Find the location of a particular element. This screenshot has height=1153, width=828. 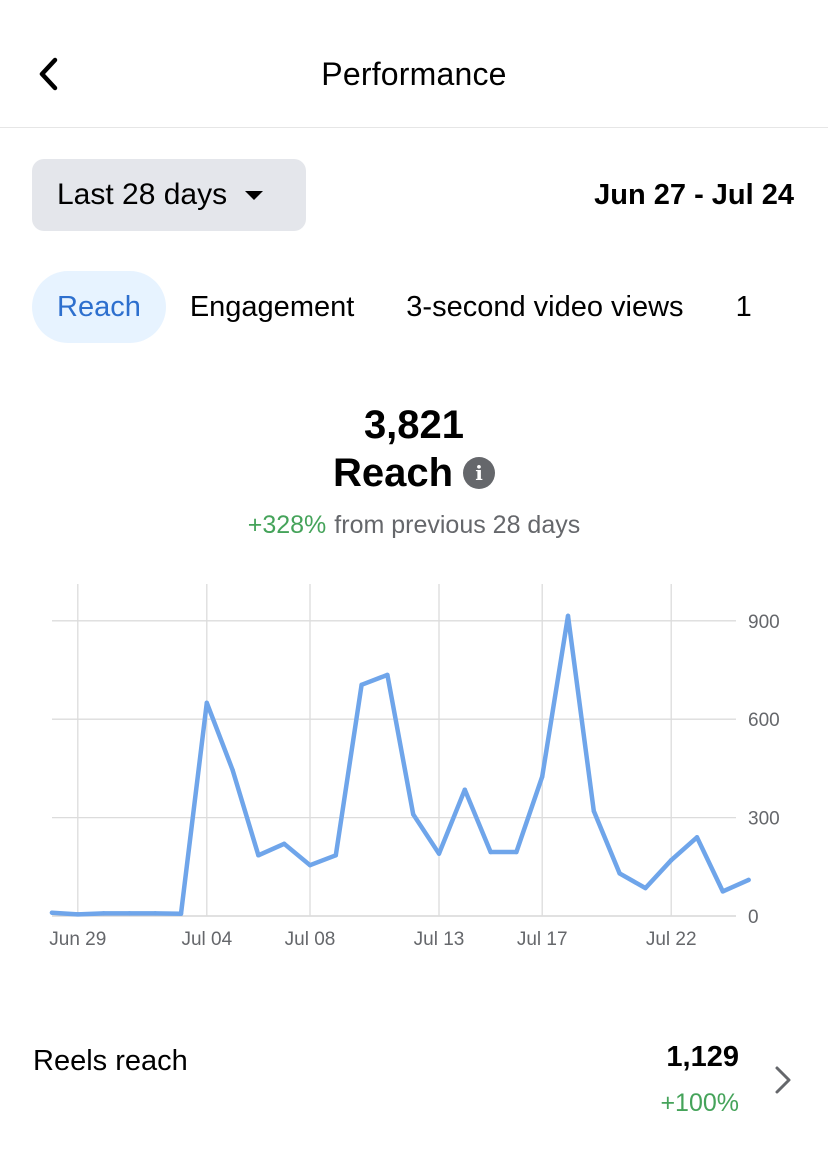

tab-reach: Reach is located at coordinates (99, 307).